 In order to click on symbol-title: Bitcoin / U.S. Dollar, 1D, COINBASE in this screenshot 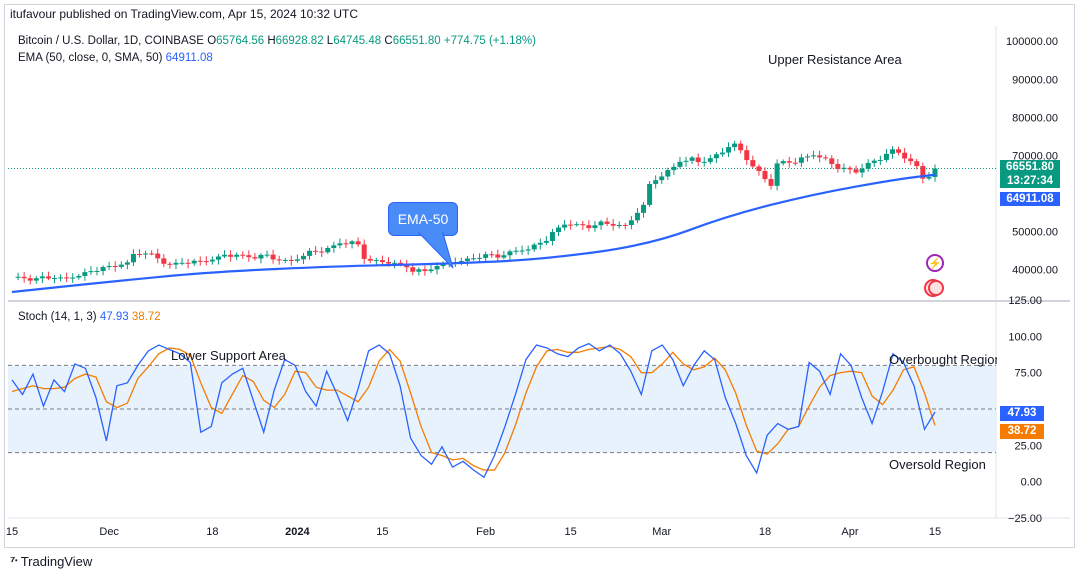, I will do `click(111, 41)`.